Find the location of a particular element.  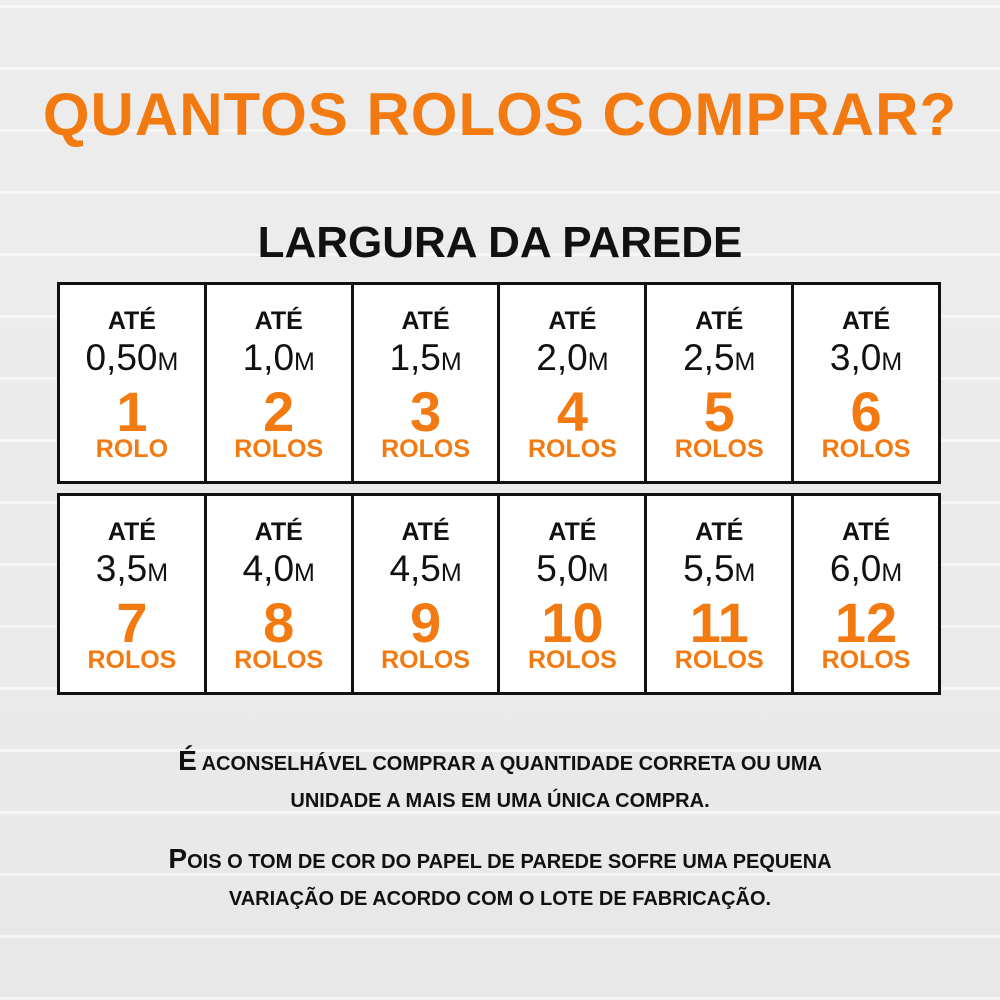

width-value: 6,0 is located at coordinates (855, 568).